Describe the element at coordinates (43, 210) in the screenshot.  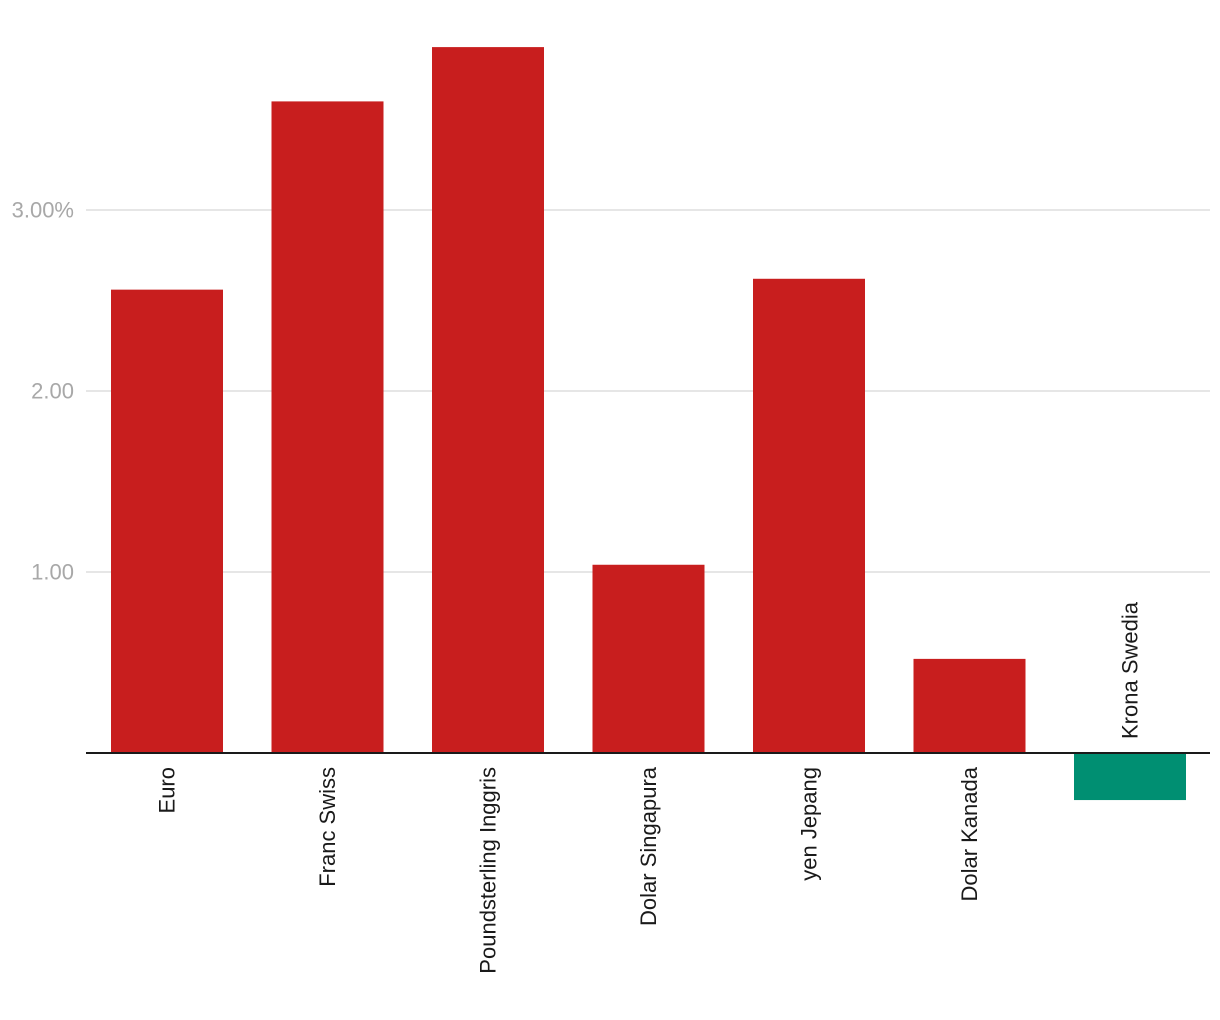
I see `y-tick-label: 3.00%` at that location.